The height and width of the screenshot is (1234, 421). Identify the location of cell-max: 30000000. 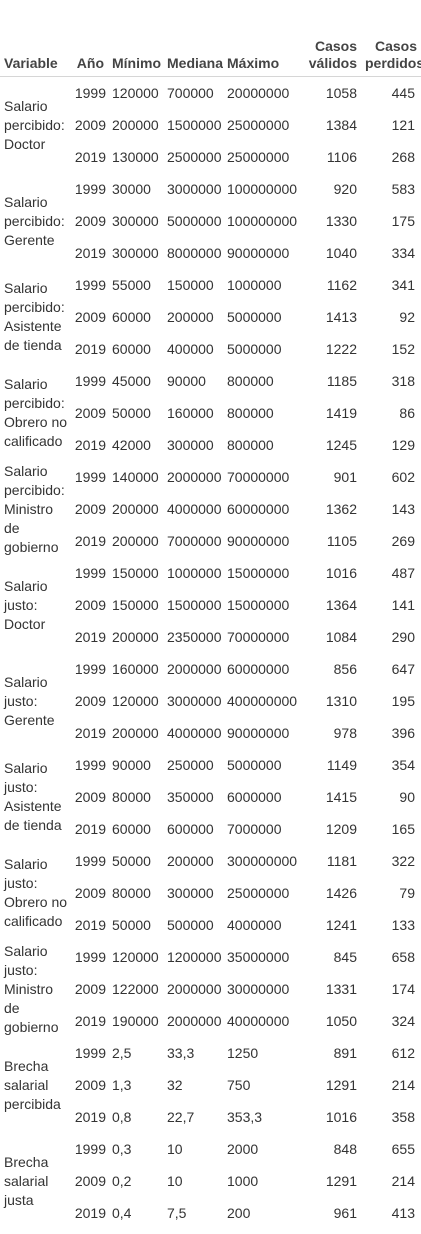
(258, 989).